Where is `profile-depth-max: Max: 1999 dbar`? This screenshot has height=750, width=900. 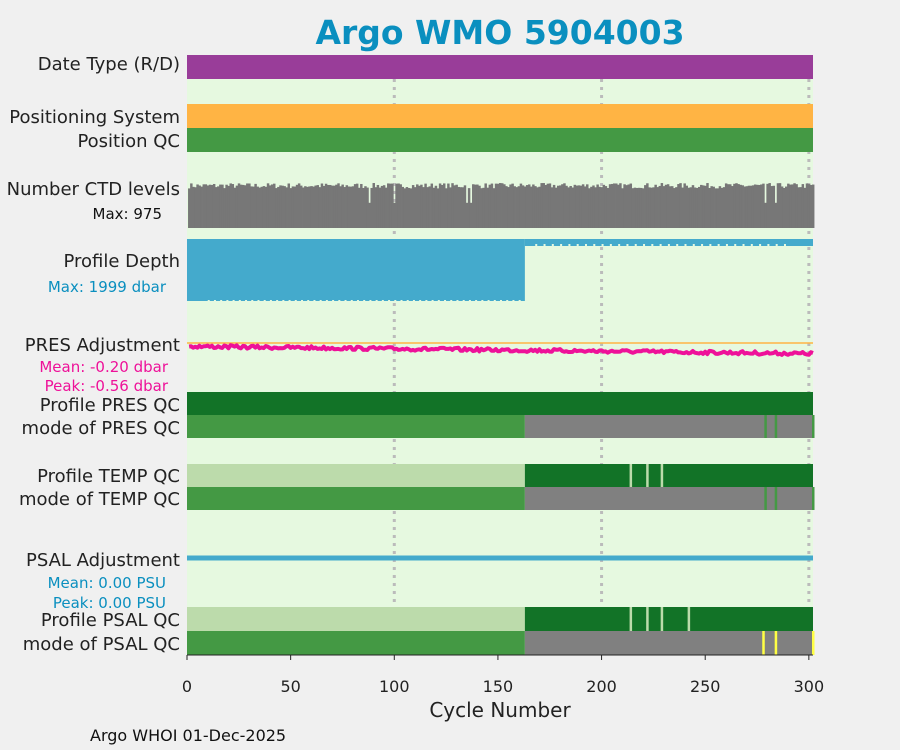 profile-depth-max: Max: 1999 dbar is located at coordinates (107, 287).